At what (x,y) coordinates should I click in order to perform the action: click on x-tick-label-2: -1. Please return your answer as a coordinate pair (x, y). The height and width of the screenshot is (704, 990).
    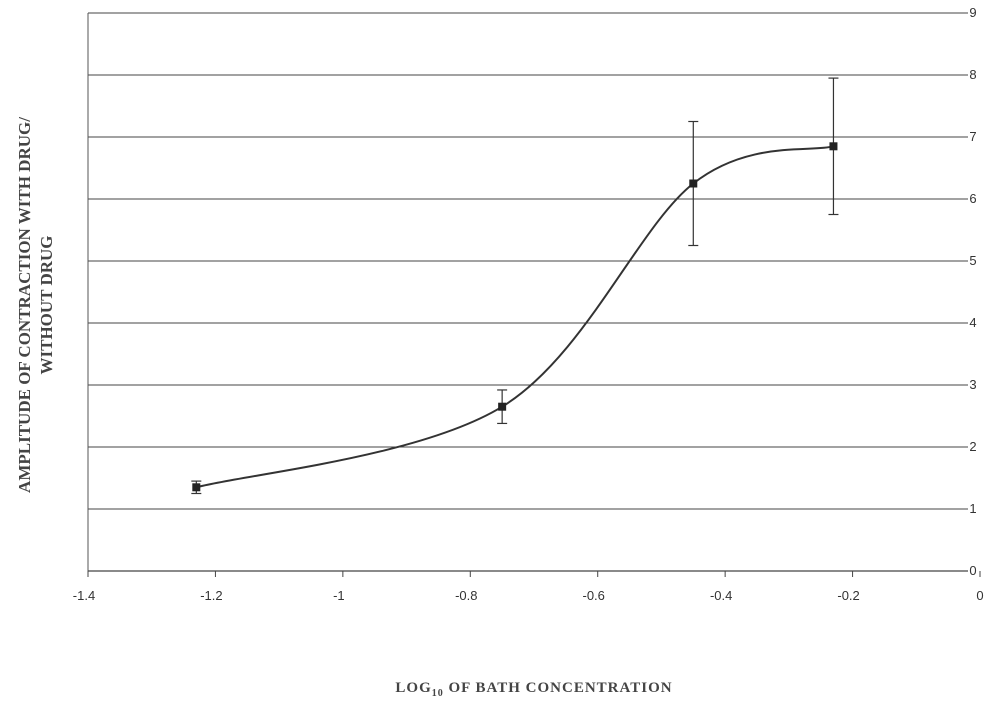
    Looking at the image, I should click on (339, 595).